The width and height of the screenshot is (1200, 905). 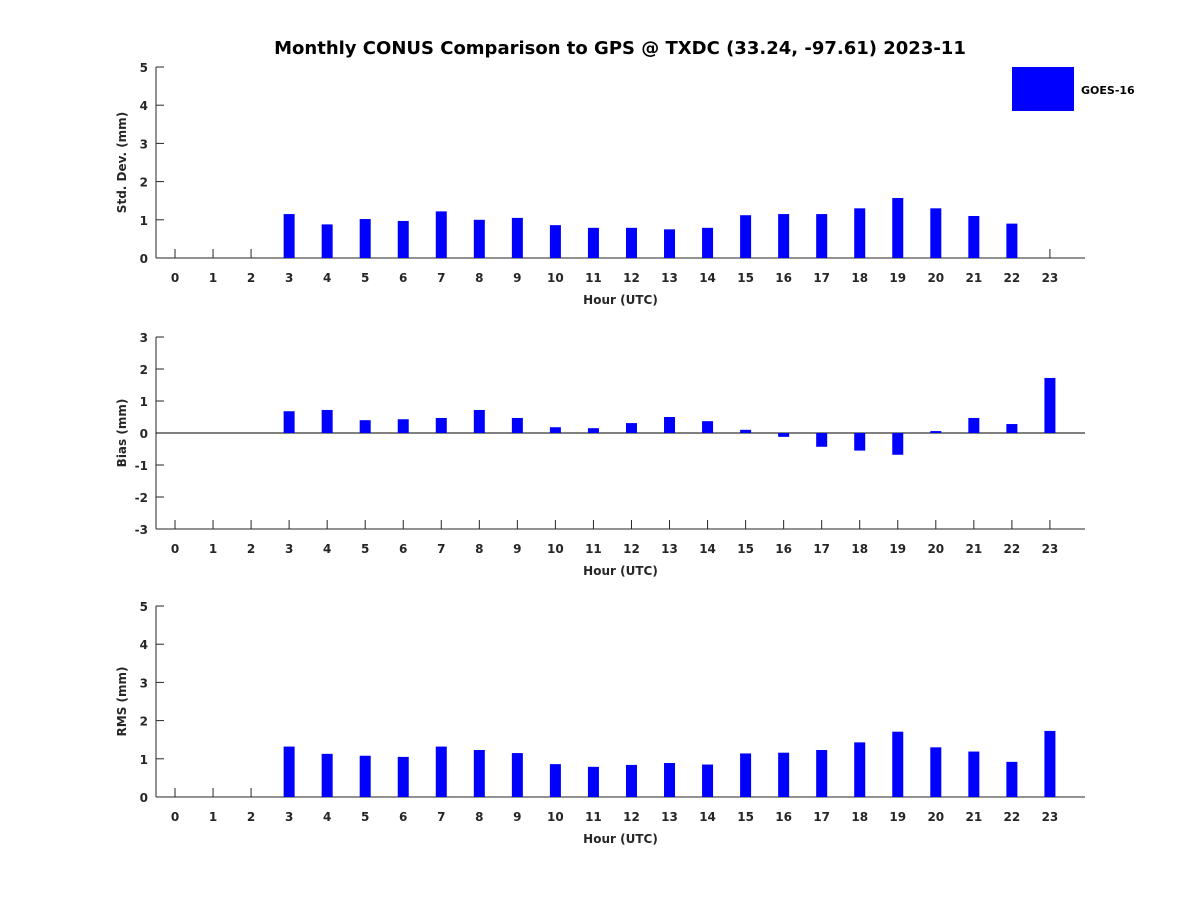 I want to click on std-dev-x-tick-label: 11, so click(x=593, y=278).